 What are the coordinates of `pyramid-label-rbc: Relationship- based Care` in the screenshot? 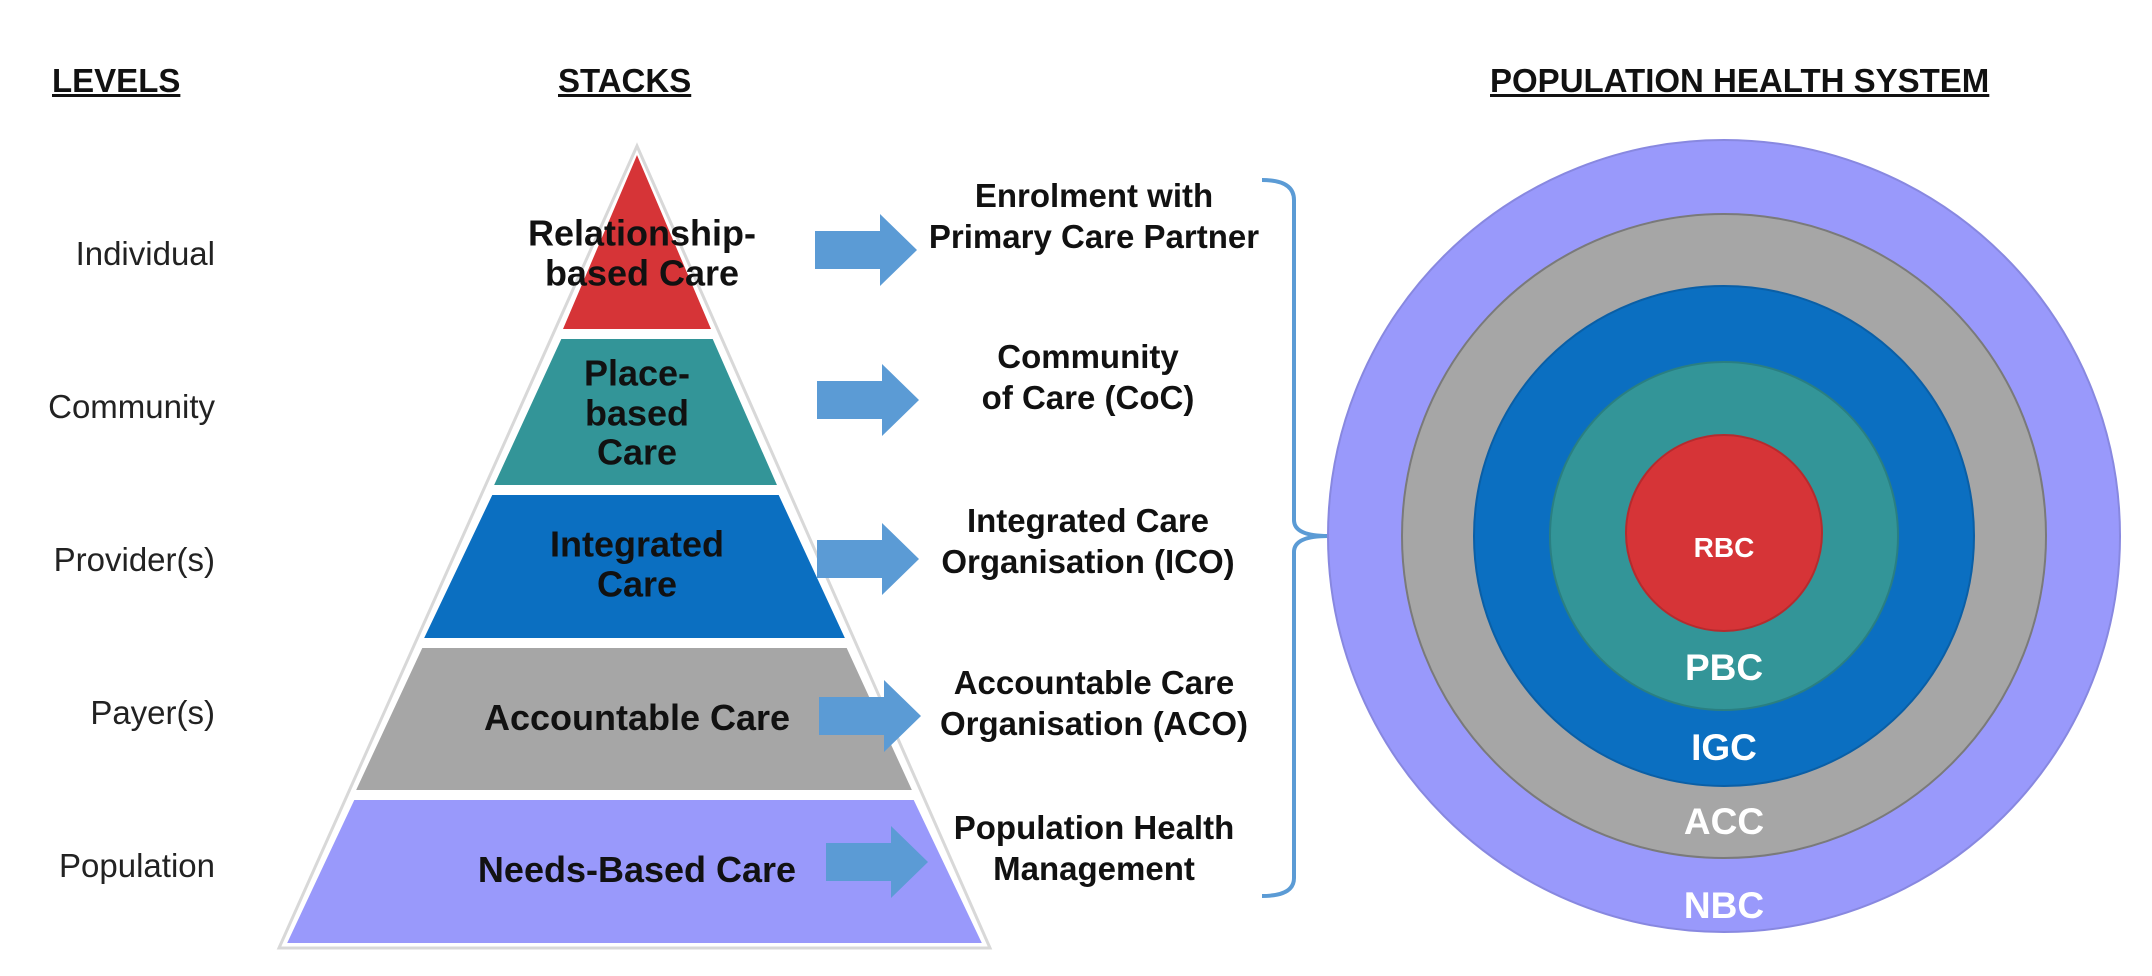 It's located at (642, 252).